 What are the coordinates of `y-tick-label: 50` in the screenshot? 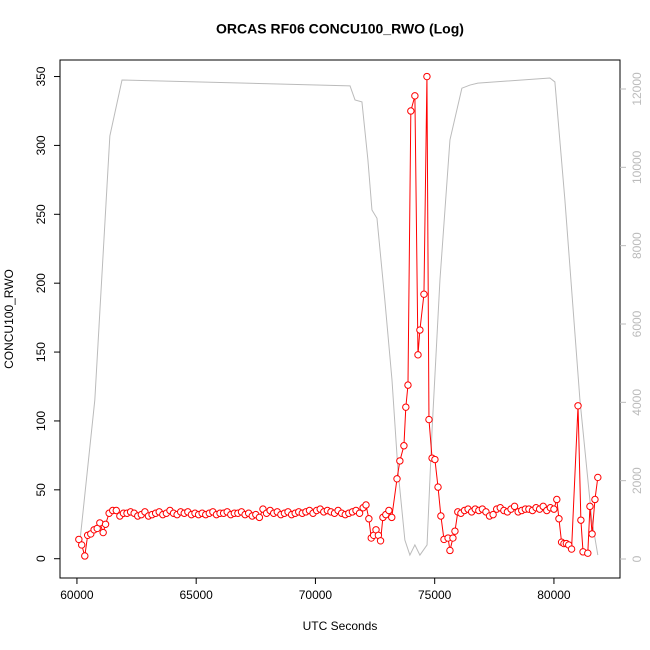 It's located at (41, 490).